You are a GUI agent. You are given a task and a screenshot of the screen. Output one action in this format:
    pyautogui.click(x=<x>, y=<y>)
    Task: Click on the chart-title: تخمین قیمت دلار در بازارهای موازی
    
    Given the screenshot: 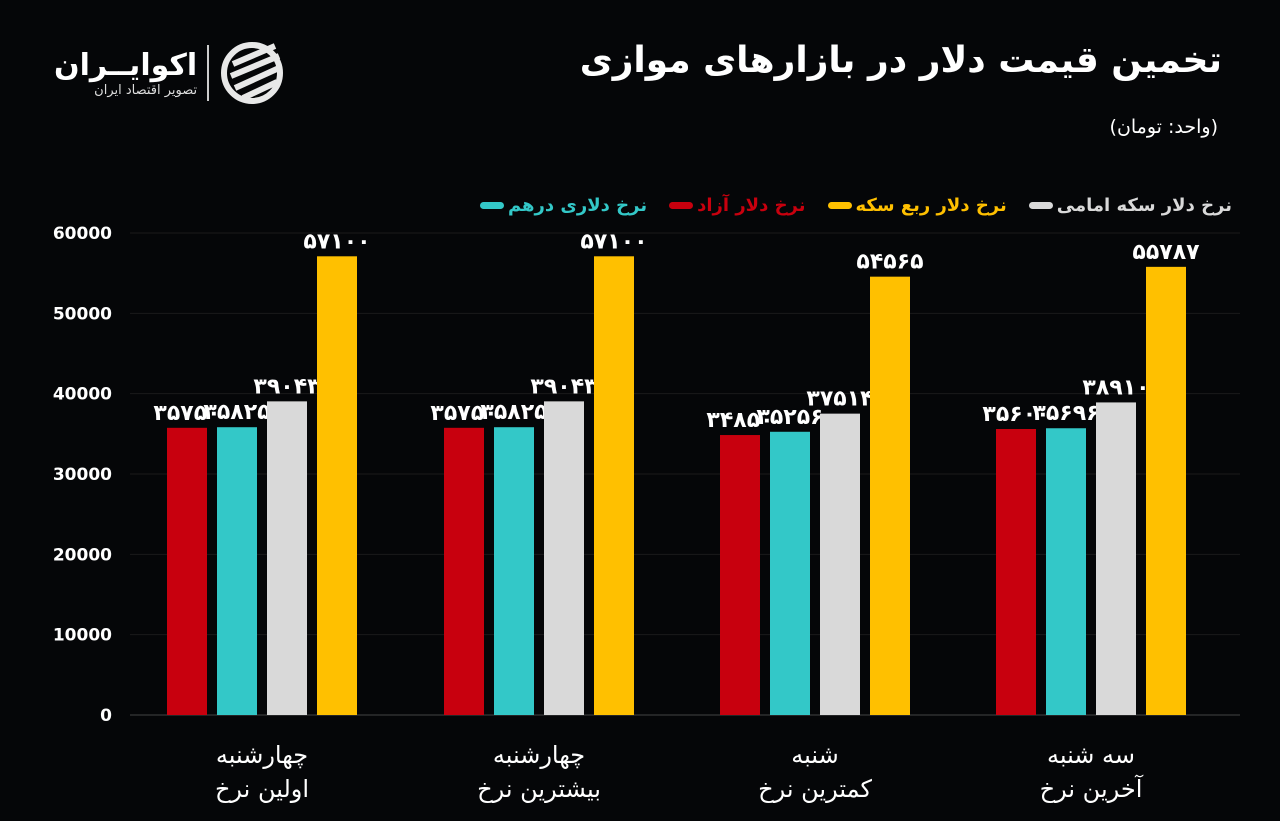 What is the action you would take?
    pyautogui.click(x=900, y=60)
    